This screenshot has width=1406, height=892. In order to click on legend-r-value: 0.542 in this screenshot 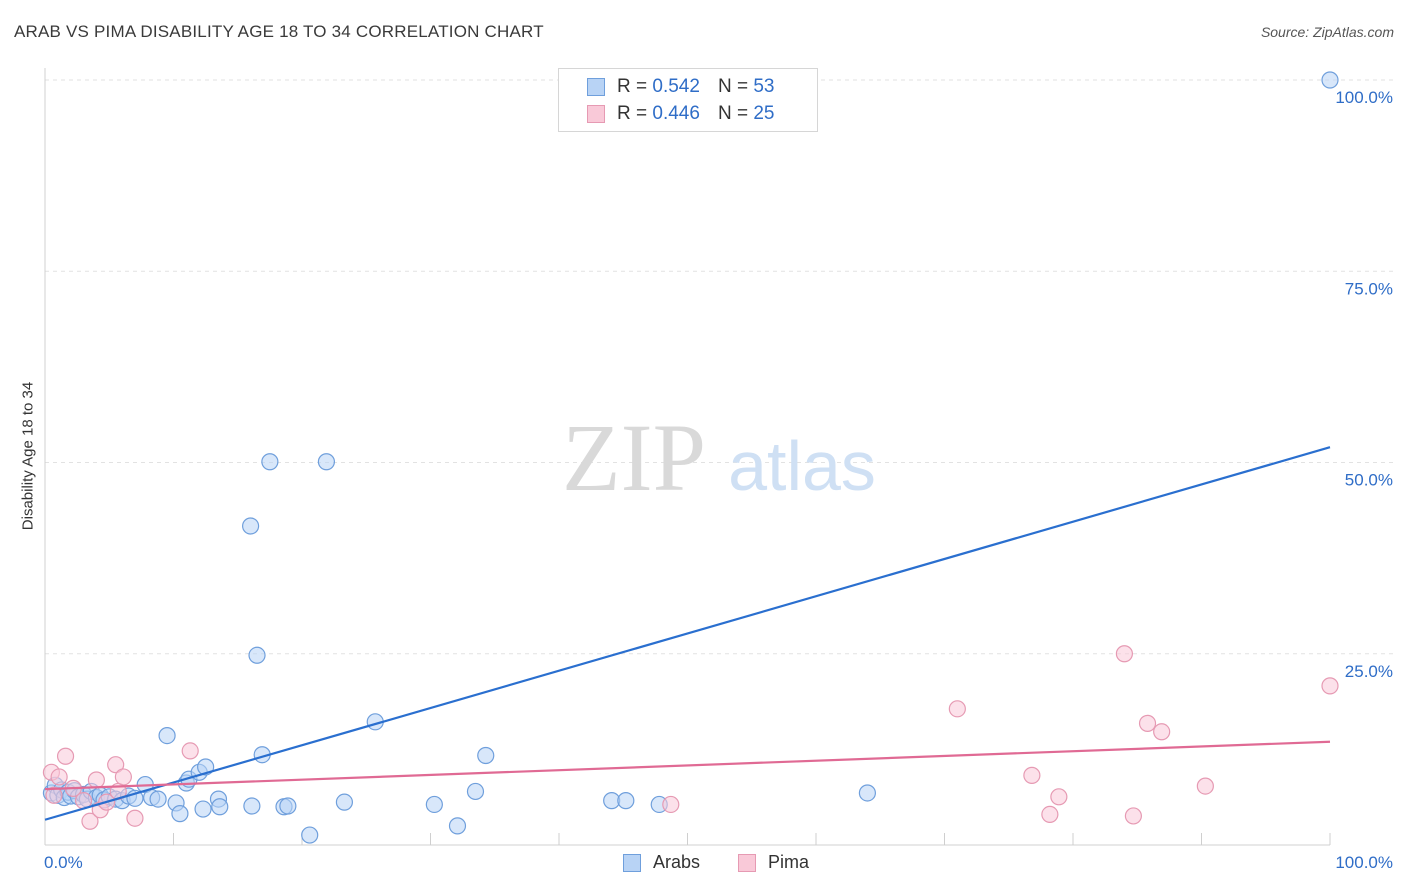, I will do `click(676, 86)`.